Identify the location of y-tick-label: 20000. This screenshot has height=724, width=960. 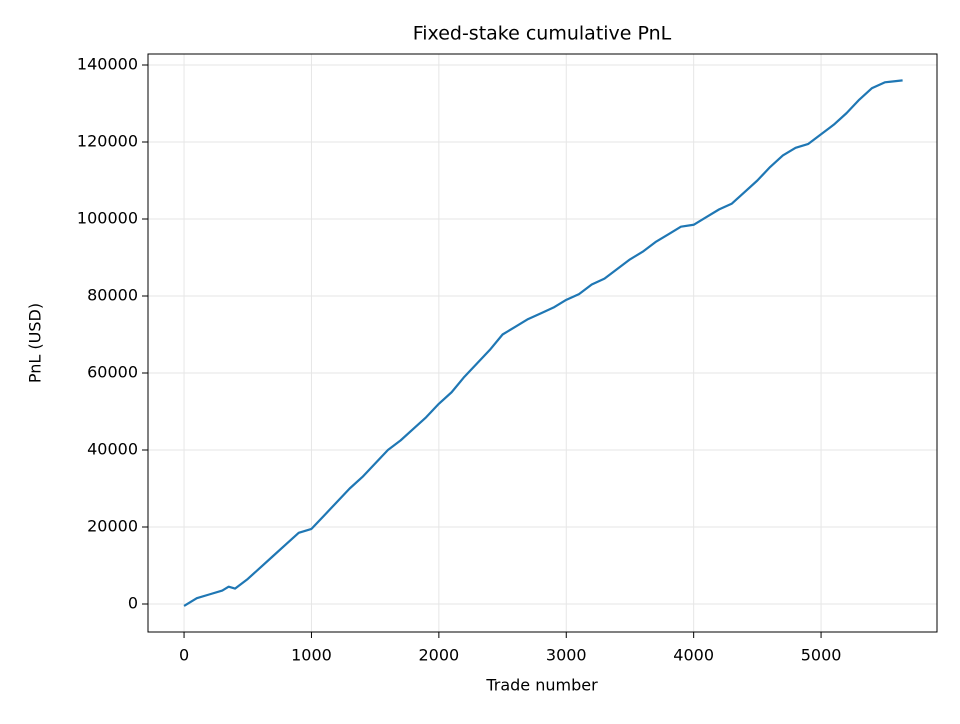
(112, 525).